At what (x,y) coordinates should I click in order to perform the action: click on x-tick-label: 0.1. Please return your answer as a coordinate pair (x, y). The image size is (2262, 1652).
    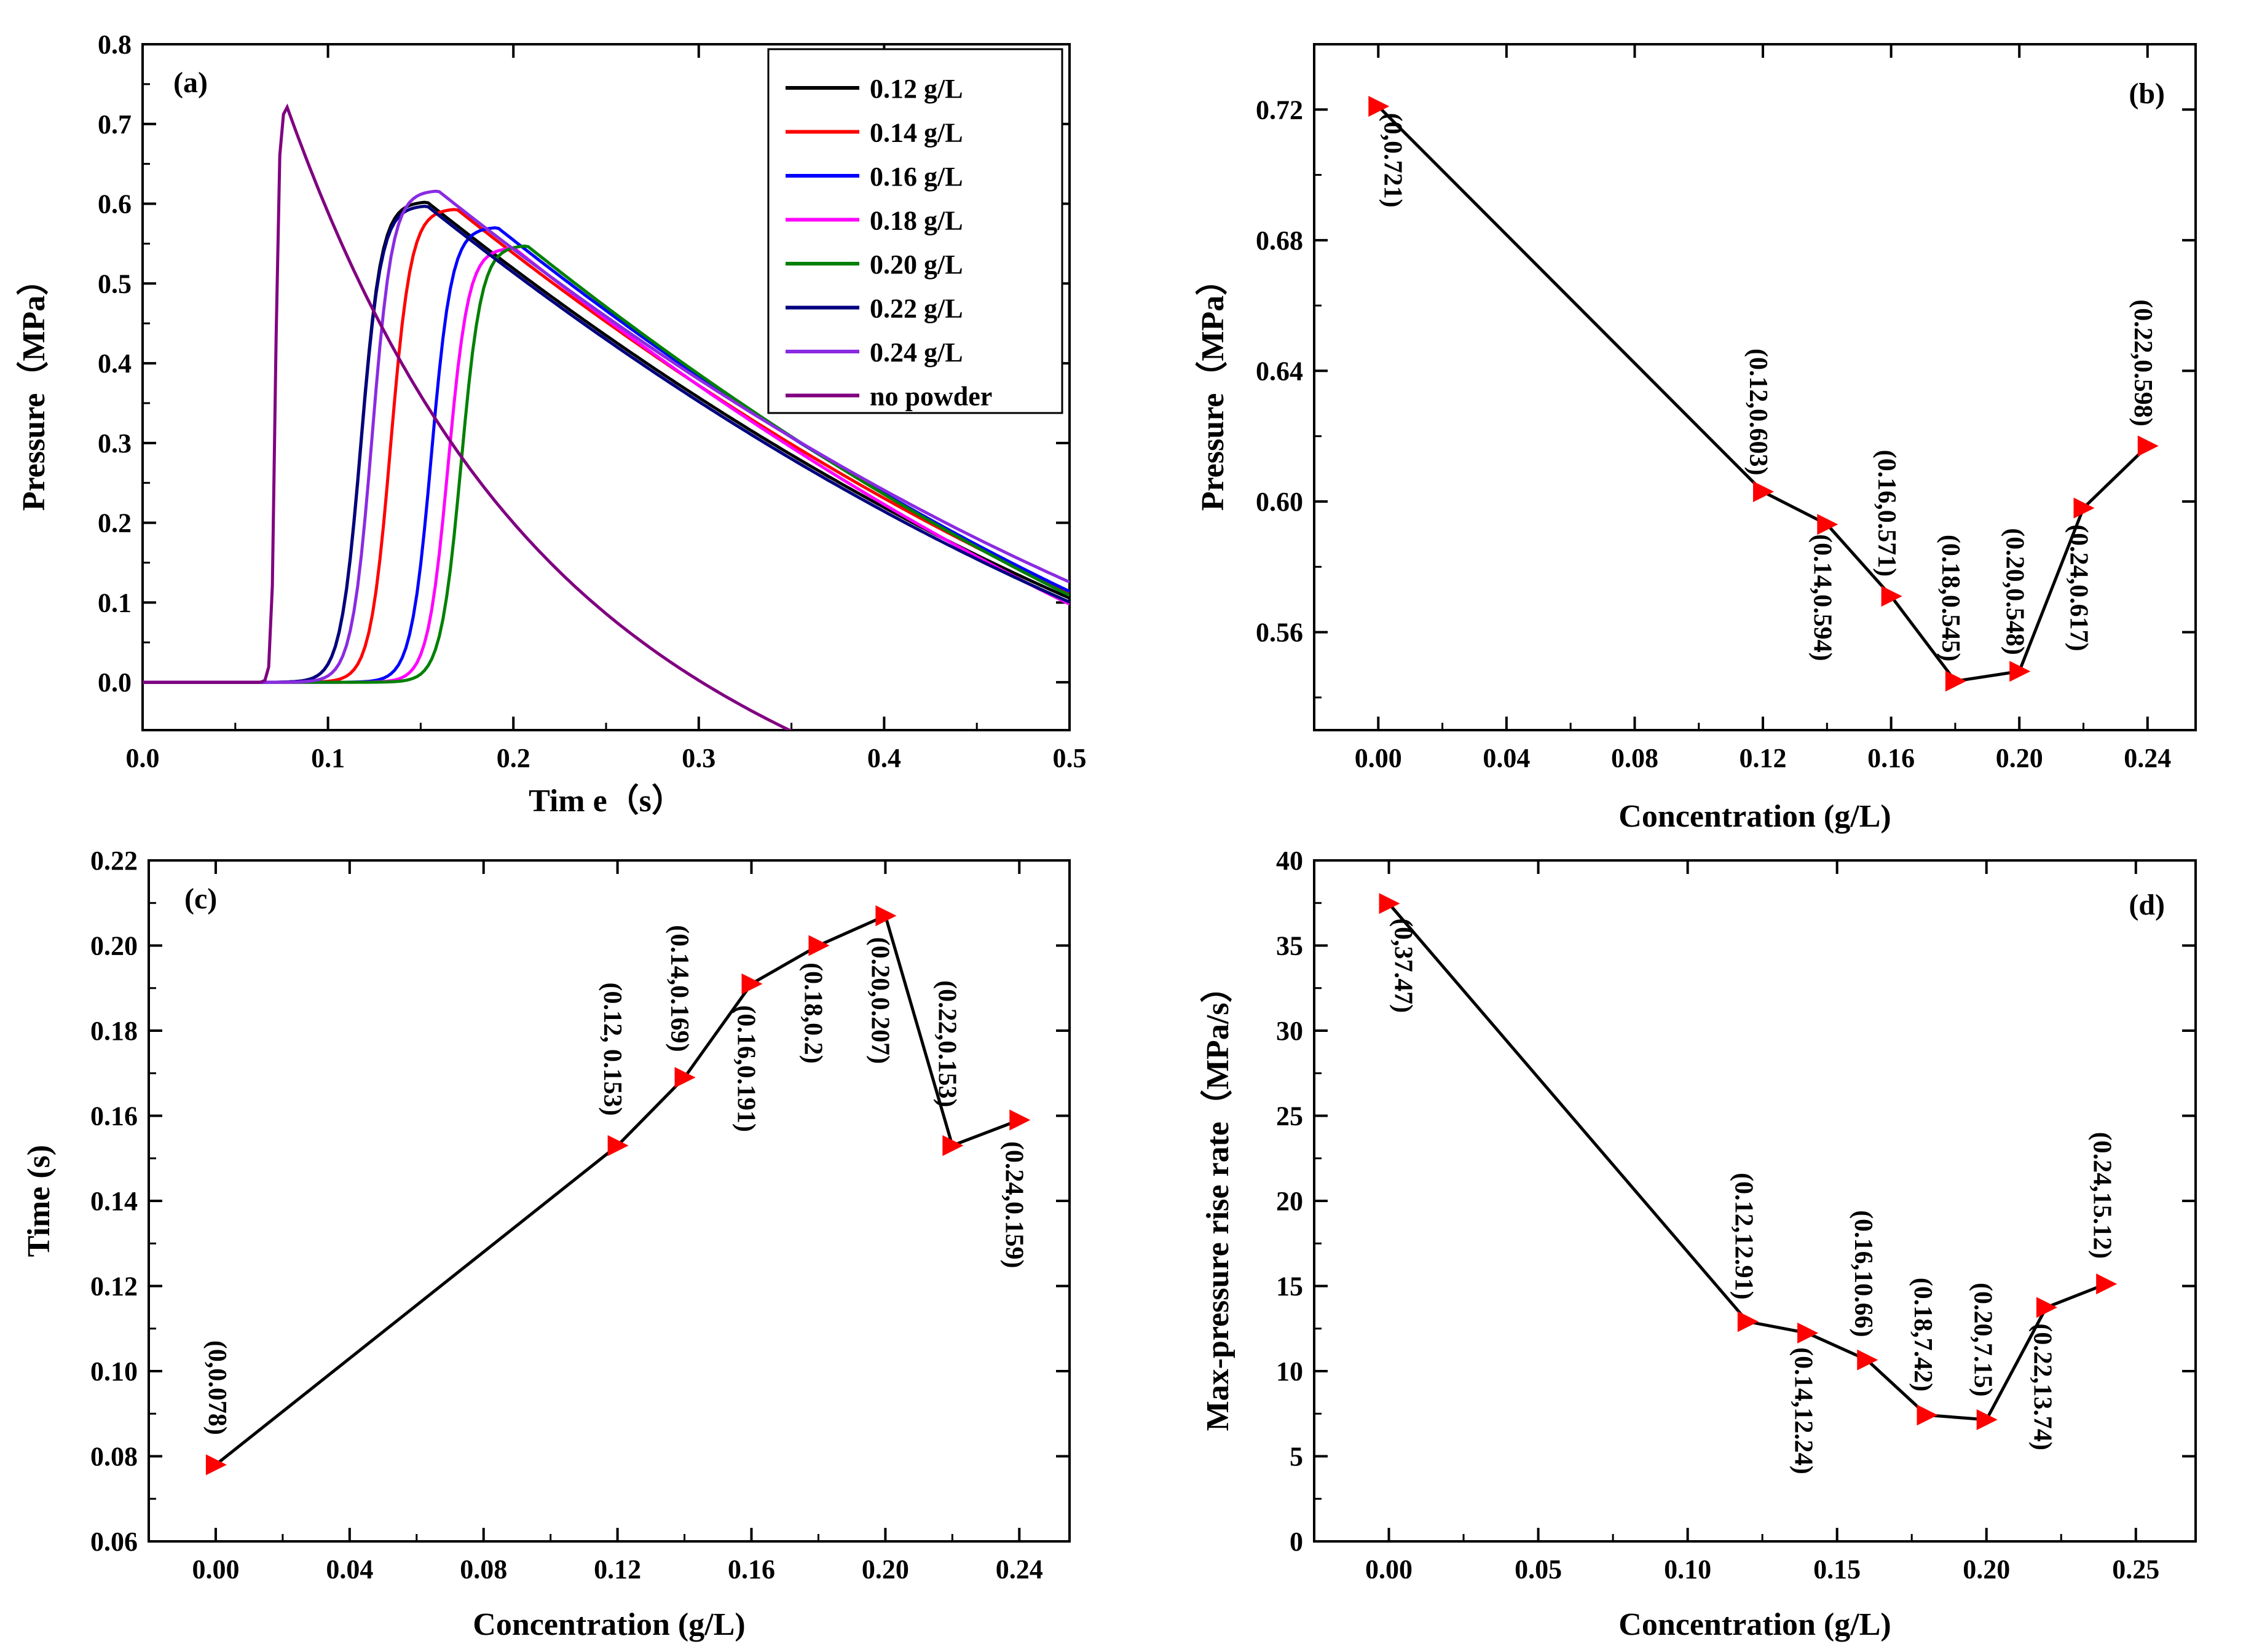
    Looking at the image, I should click on (328, 758).